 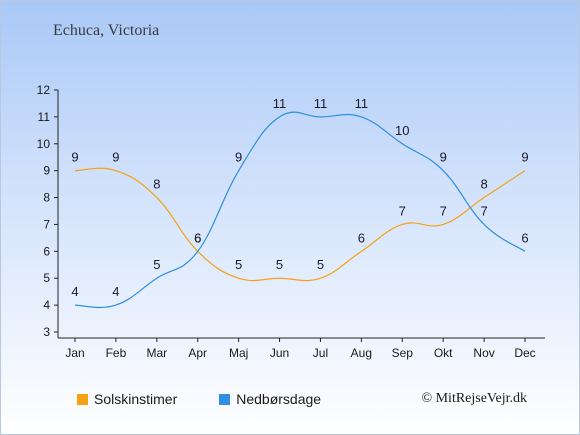 I want to click on copyright-text: © MitRejseVejr.dk, so click(x=474, y=398).